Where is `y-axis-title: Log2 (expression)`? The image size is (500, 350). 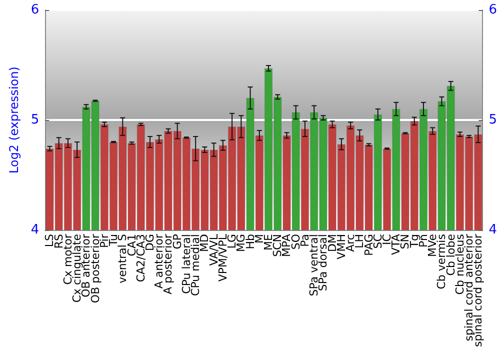 y-axis-title: Log2 (expression) is located at coordinates (14, 120).